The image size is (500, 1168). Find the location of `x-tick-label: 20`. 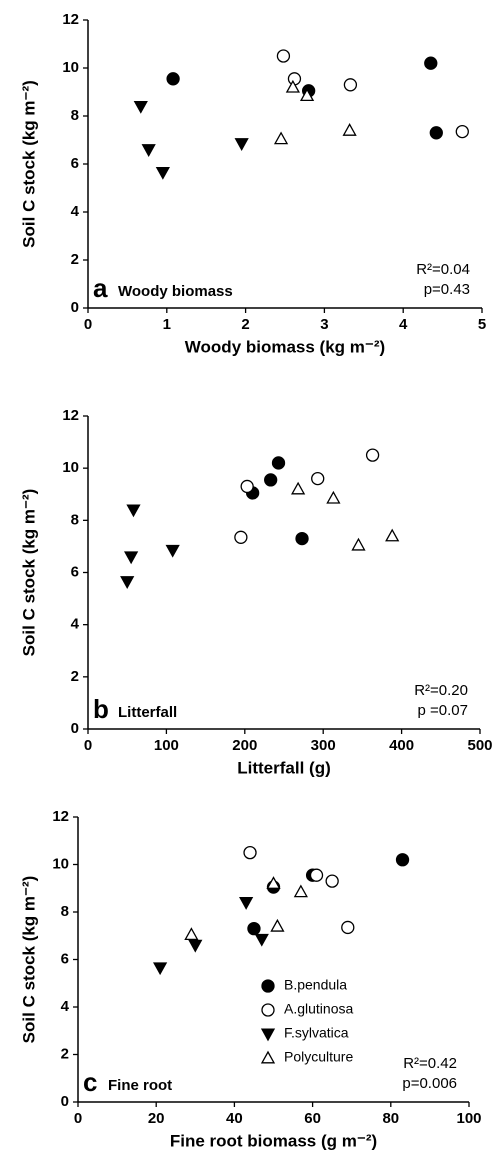

x-tick-label: 20 is located at coordinates (156, 1118).